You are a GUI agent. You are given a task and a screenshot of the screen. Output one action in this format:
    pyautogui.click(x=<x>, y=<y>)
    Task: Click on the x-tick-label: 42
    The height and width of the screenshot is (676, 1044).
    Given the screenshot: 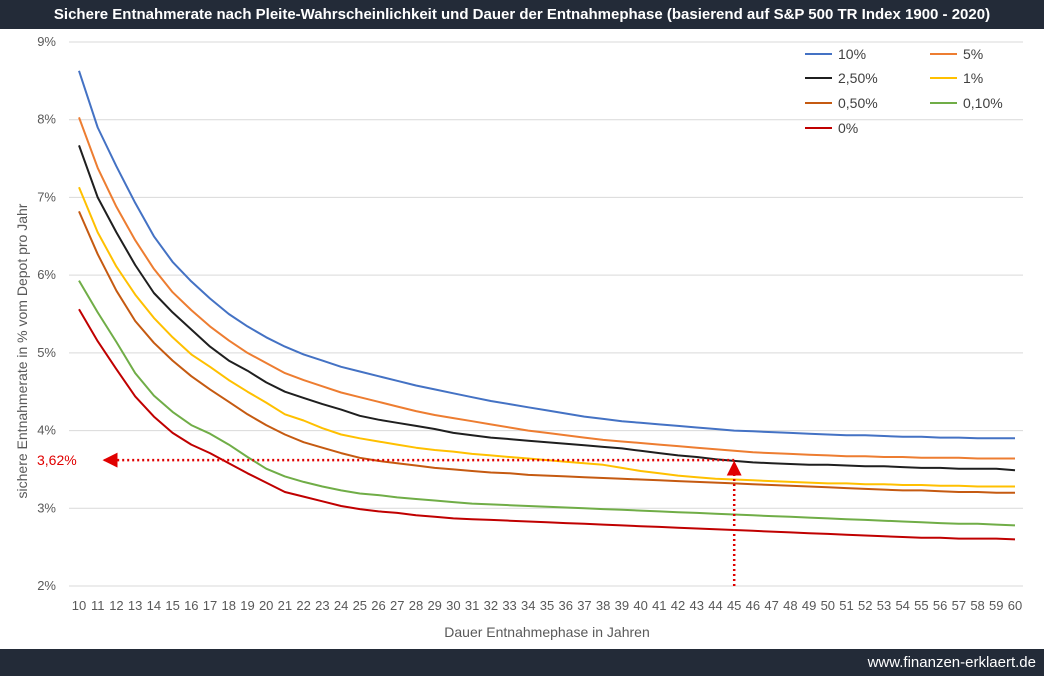 What is the action you would take?
    pyautogui.click(x=678, y=605)
    